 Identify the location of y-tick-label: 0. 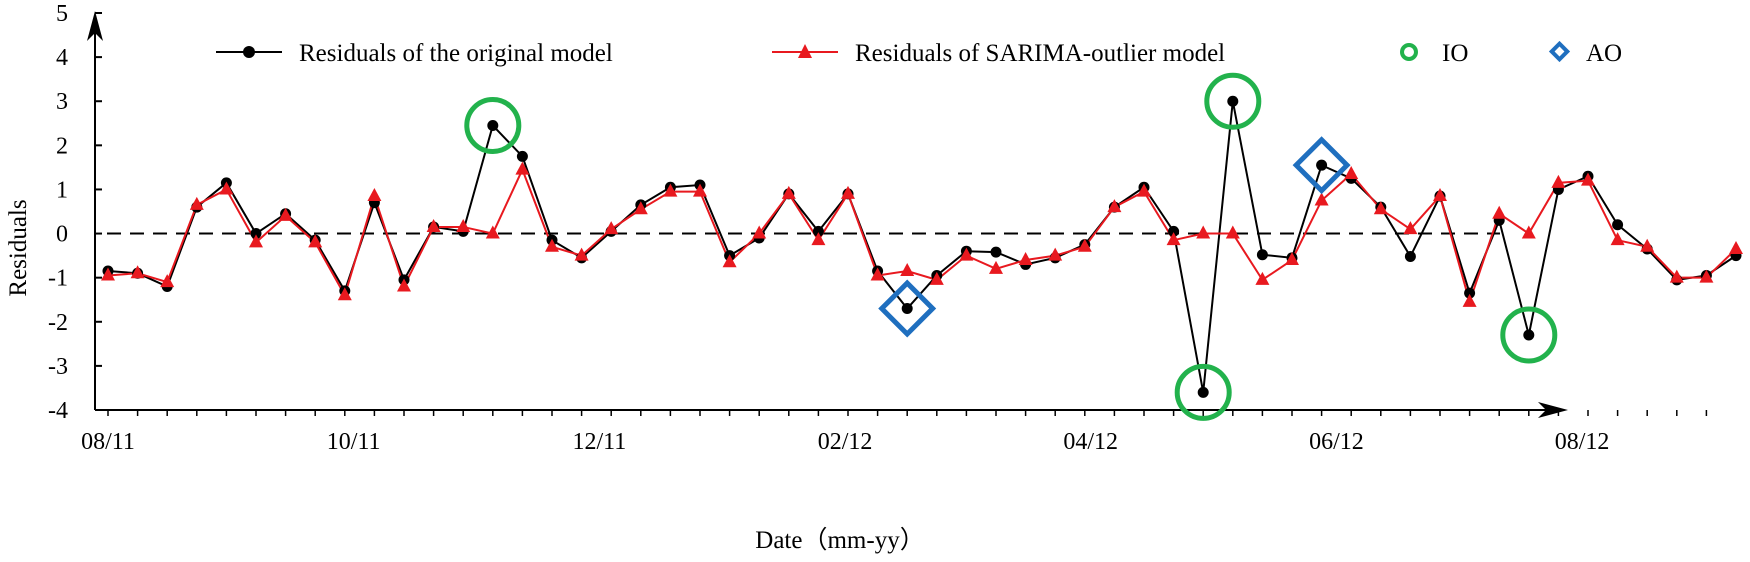
(62, 235).